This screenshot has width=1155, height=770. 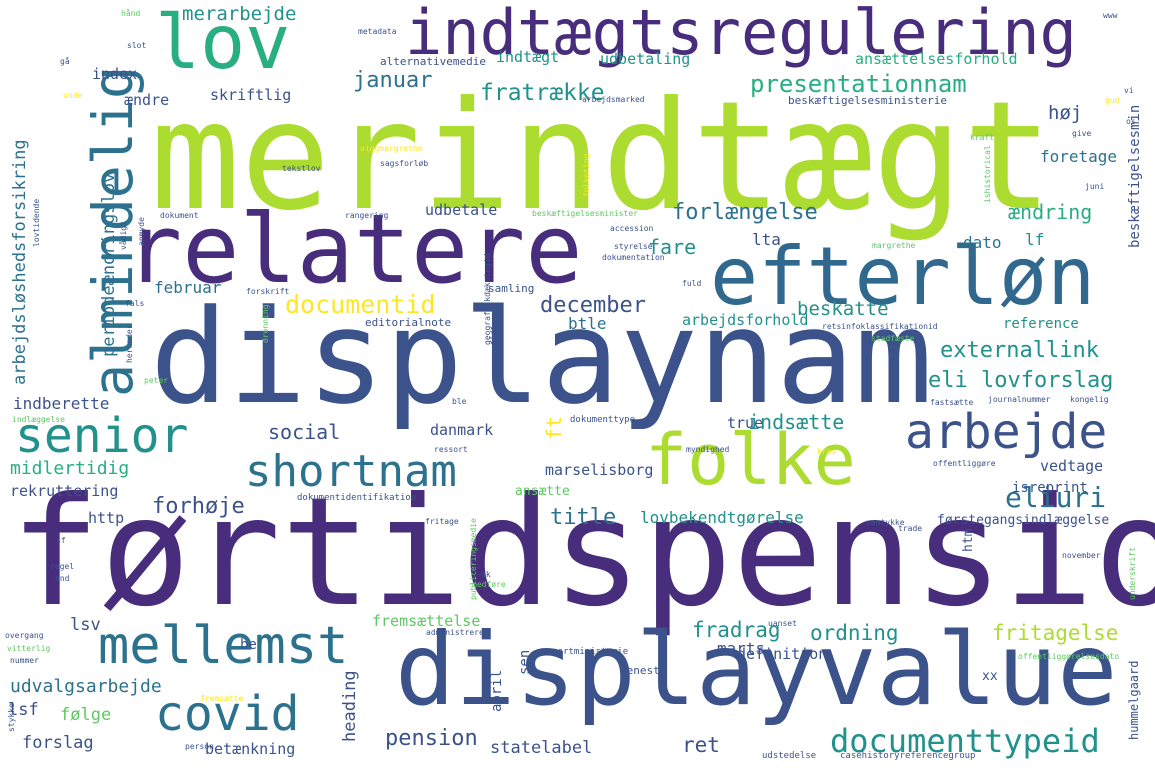 I want to click on word-73: http, so click(x=106, y=518).